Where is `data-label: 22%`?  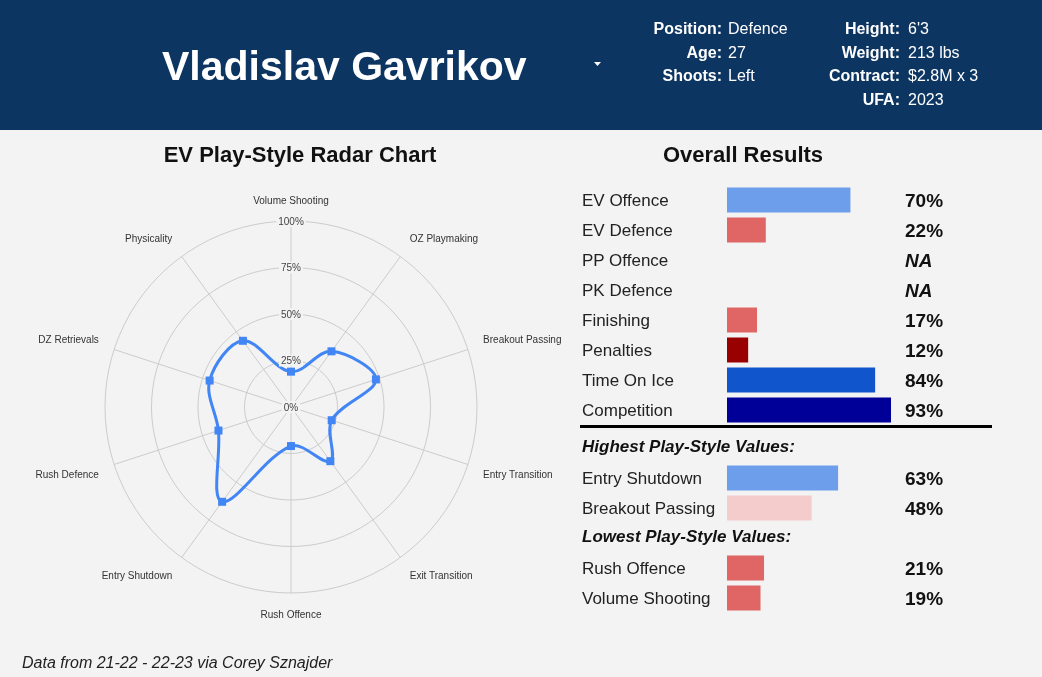 data-label: 22% is located at coordinates (924, 230).